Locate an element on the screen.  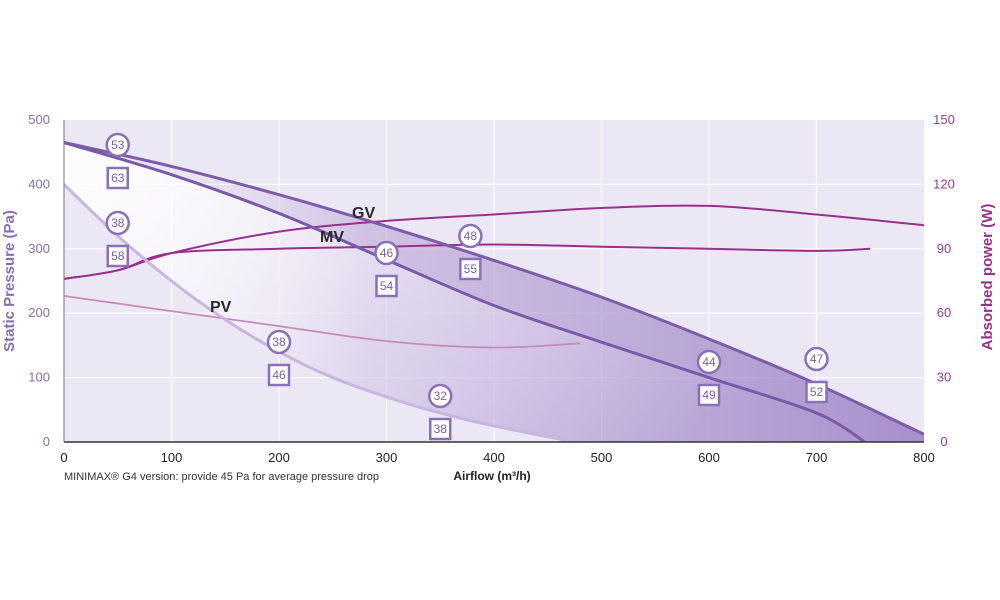
marker-square-value: 63 is located at coordinates (118, 178).